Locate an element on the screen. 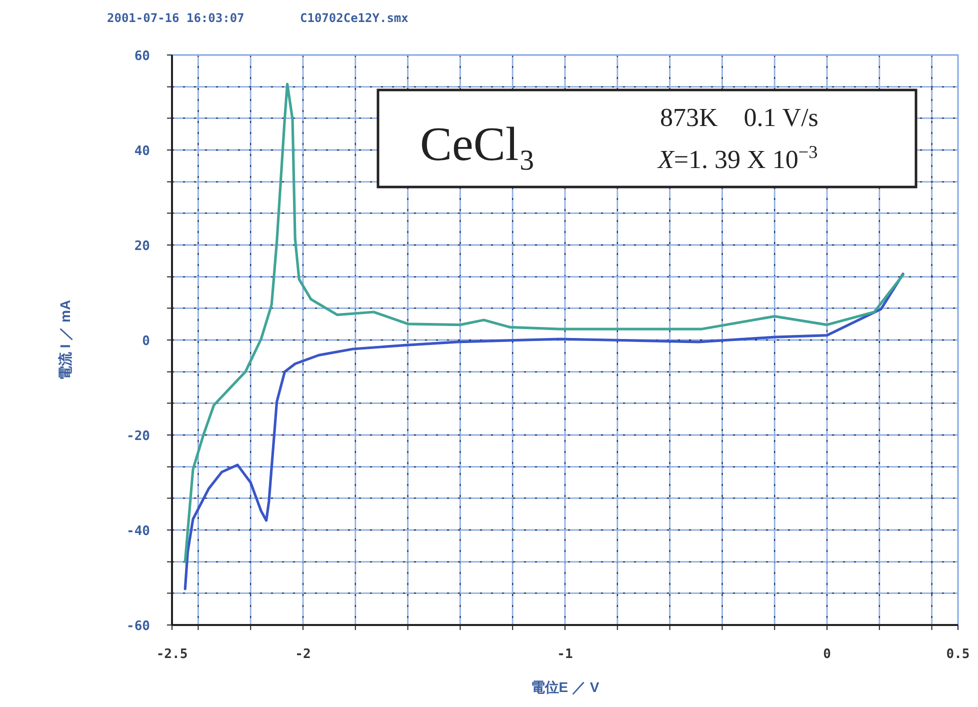 The height and width of the screenshot is (707, 978). y-tick-label: -20 is located at coordinates (138, 436).